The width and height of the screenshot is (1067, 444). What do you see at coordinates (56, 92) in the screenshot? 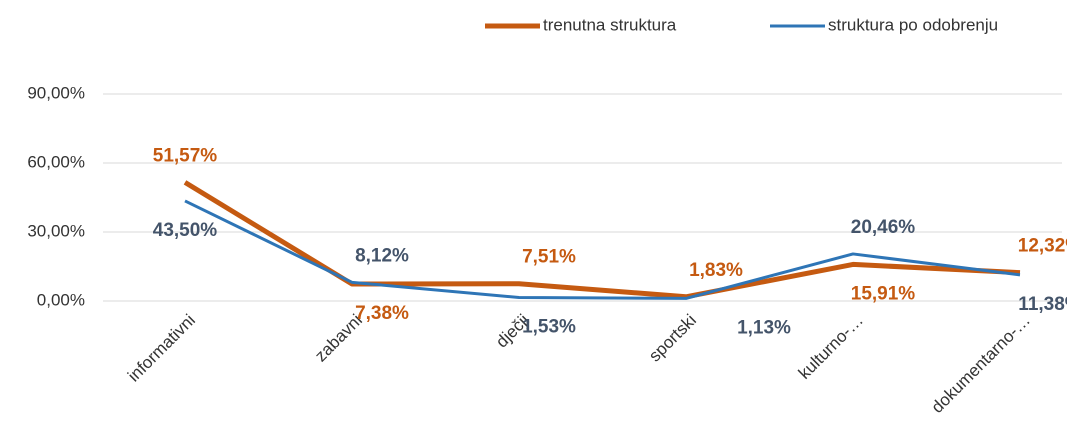
I see `y-tick-label: 90,00%` at bounding box center [56, 92].